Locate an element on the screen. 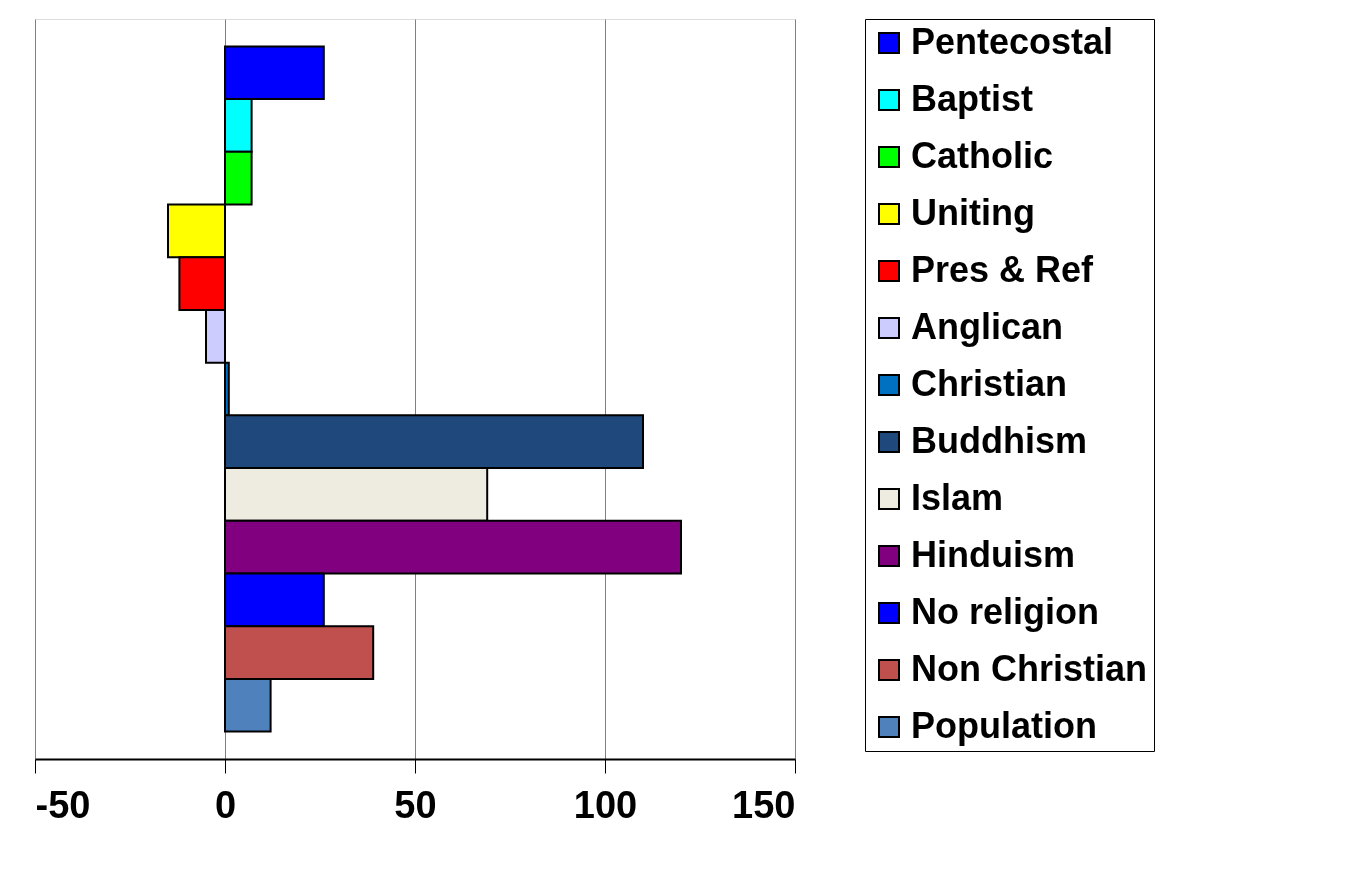 Image resolution: width=1360 pixels, height=885 pixels. legend-label: No religion is located at coordinates (1005, 611).